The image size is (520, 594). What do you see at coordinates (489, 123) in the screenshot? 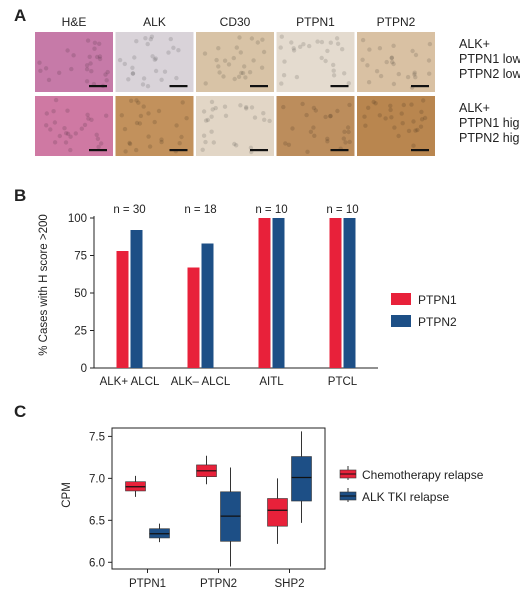
I see `row-label-line: PTPN1 high` at bounding box center [489, 123].